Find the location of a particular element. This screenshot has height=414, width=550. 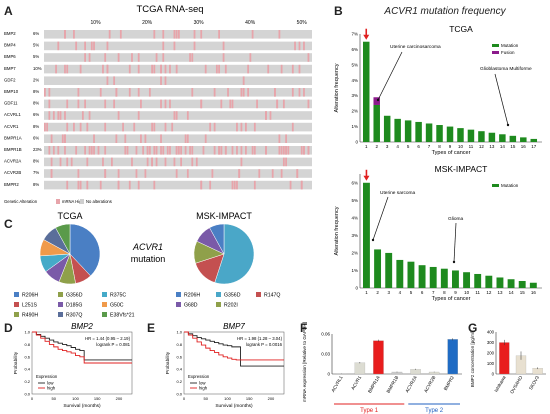

x-tick-label: 16 is located at coordinates (524, 146).